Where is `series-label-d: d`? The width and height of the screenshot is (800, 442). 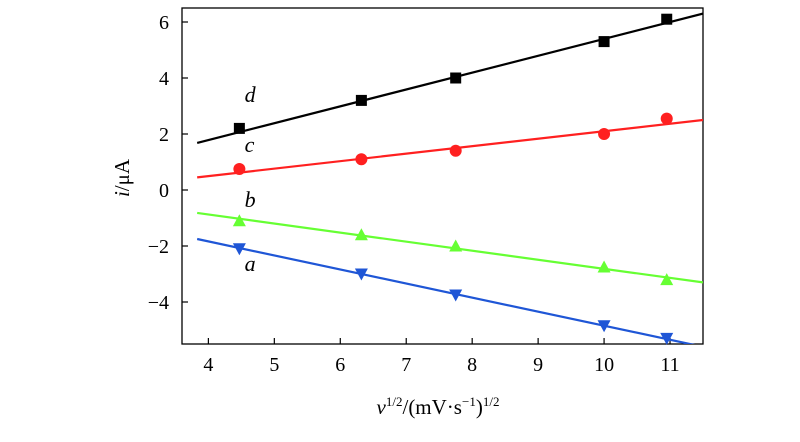 series-label-d: d is located at coordinates (251, 94).